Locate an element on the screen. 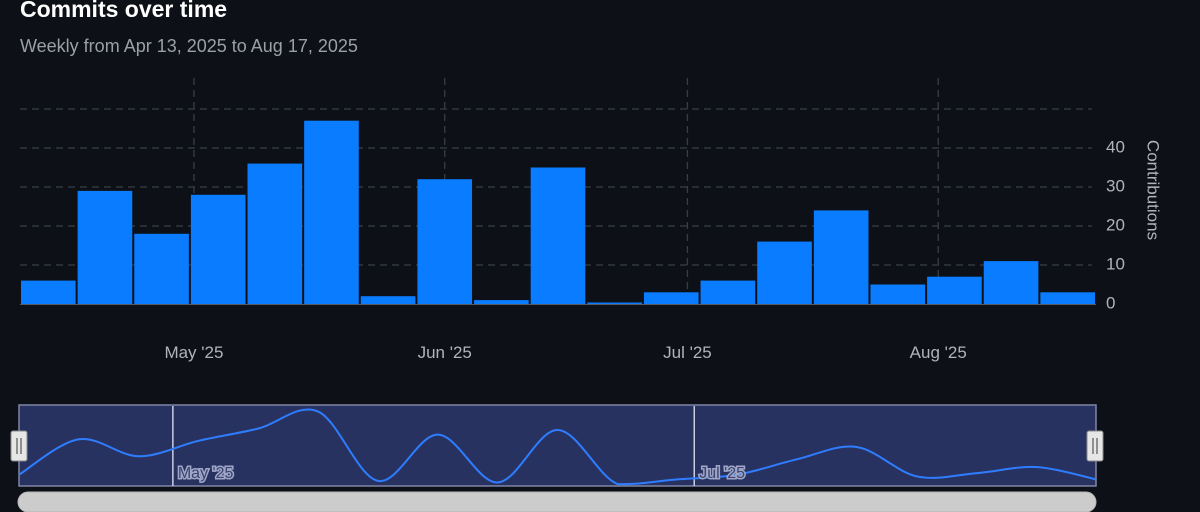  navigator-right-handle is located at coordinates (1095, 446).